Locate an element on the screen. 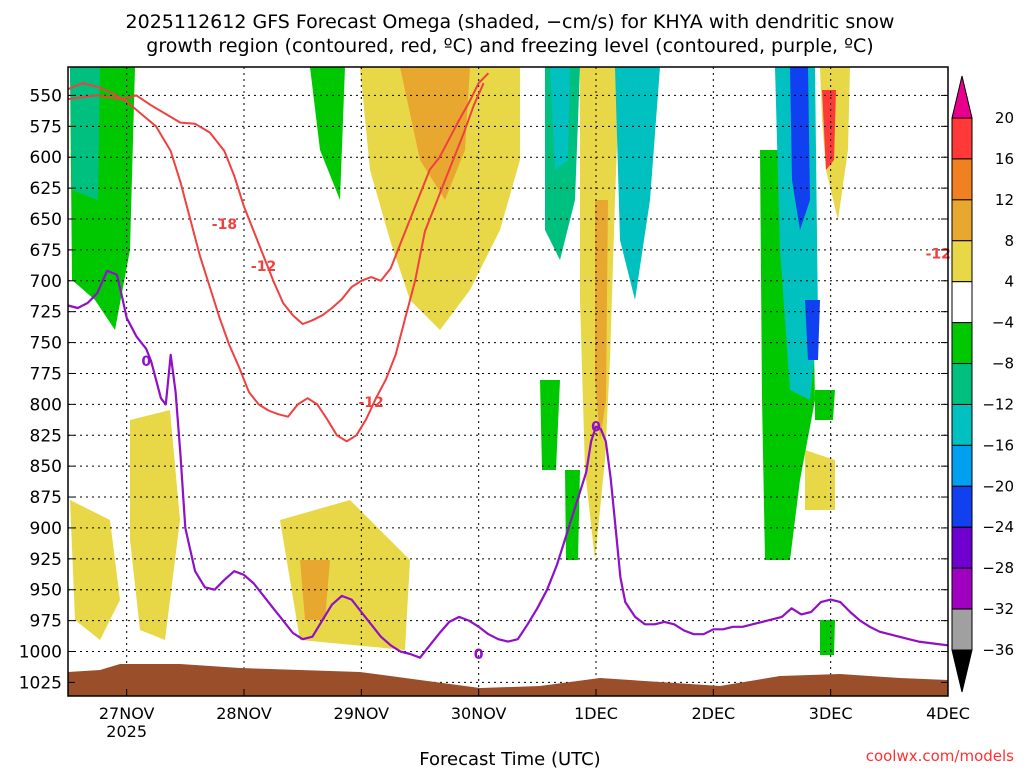 Image resolution: width=1024 pixels, height=772 pixels. credit-text: coolwx.com/models is located at coordinates (940, 756).